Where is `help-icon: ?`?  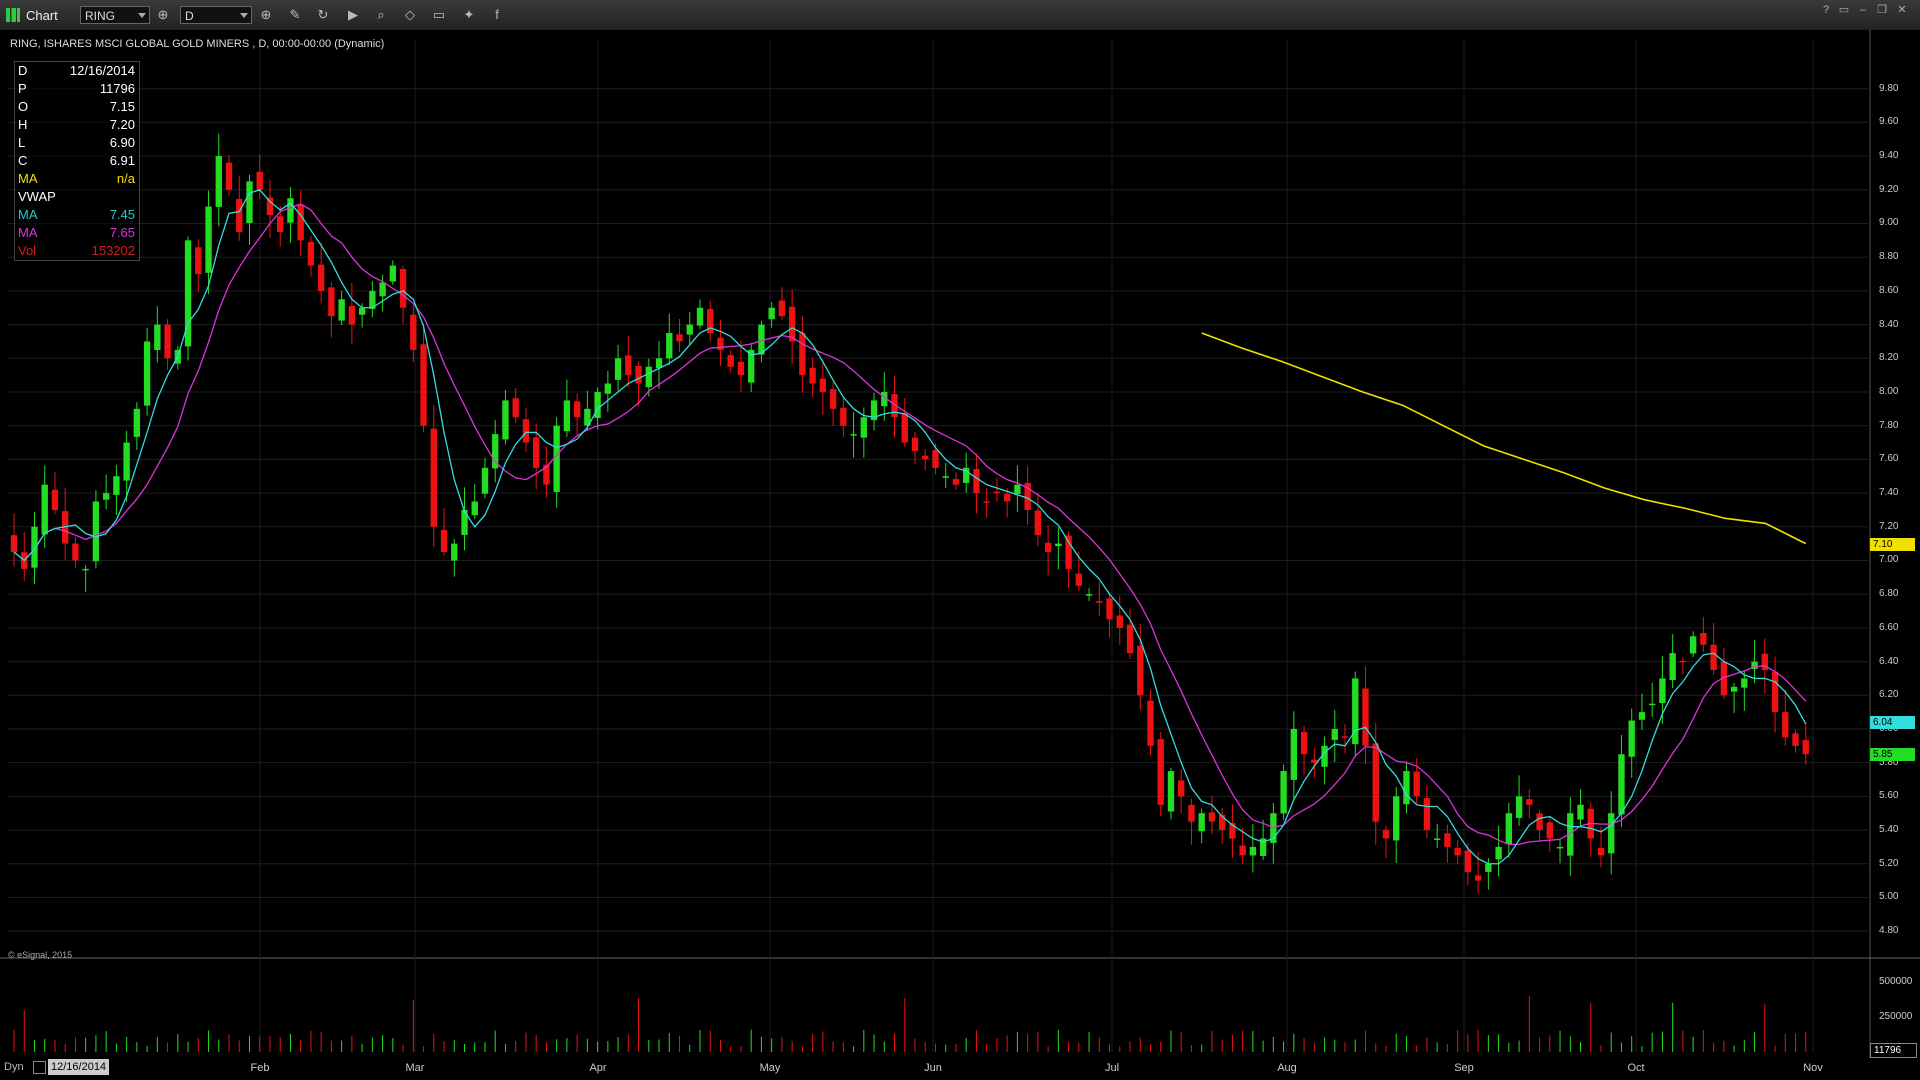
help-icon: ? is located at coordinates (1826, 10).